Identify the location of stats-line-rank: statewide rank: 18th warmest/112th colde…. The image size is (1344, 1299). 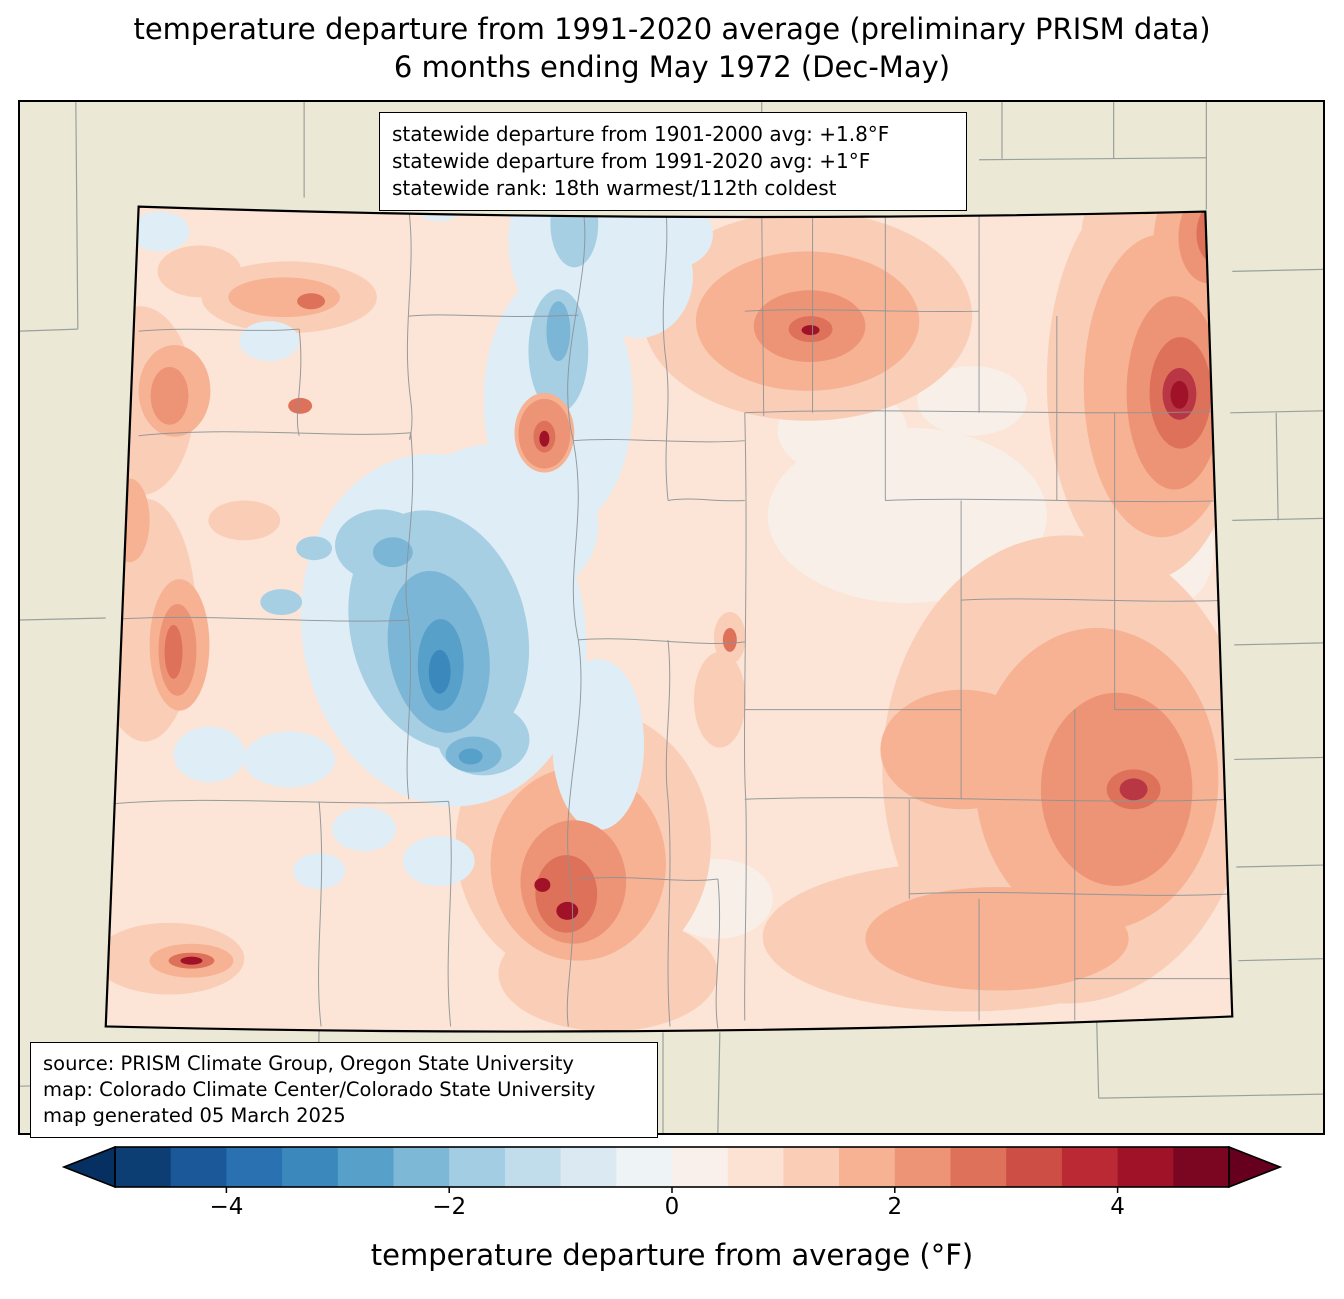
(614, 188).